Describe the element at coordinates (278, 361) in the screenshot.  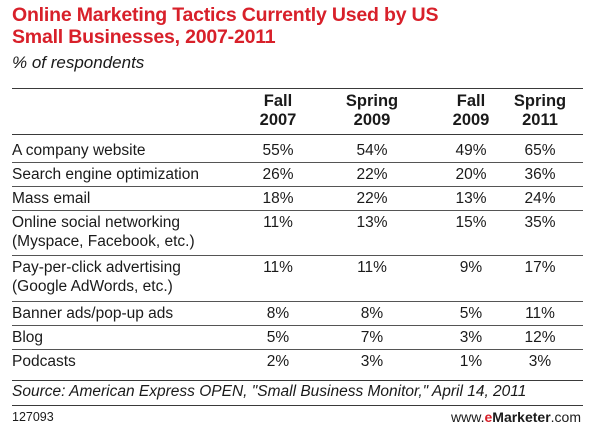
I see `table-cell: 2%` at that location.